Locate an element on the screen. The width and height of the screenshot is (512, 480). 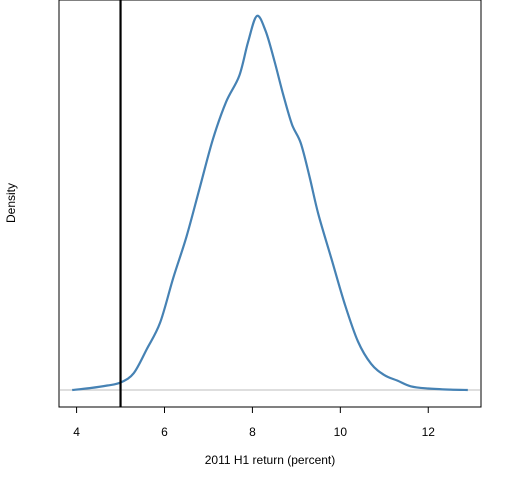
x-tick-label: 4 is located at coordinates (76, 432).